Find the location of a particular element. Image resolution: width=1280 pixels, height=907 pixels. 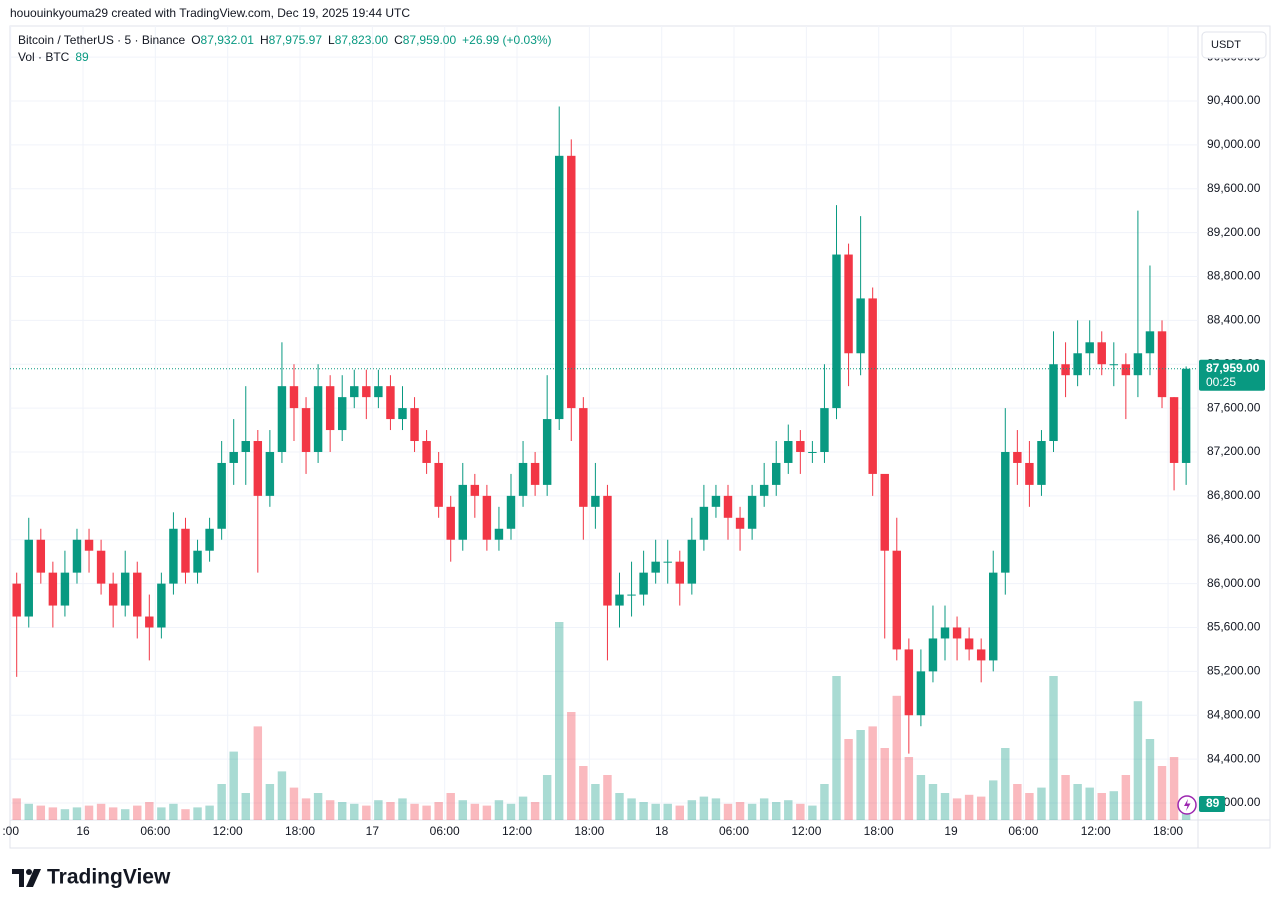

logo-mark is located at coordinates (18, 878).